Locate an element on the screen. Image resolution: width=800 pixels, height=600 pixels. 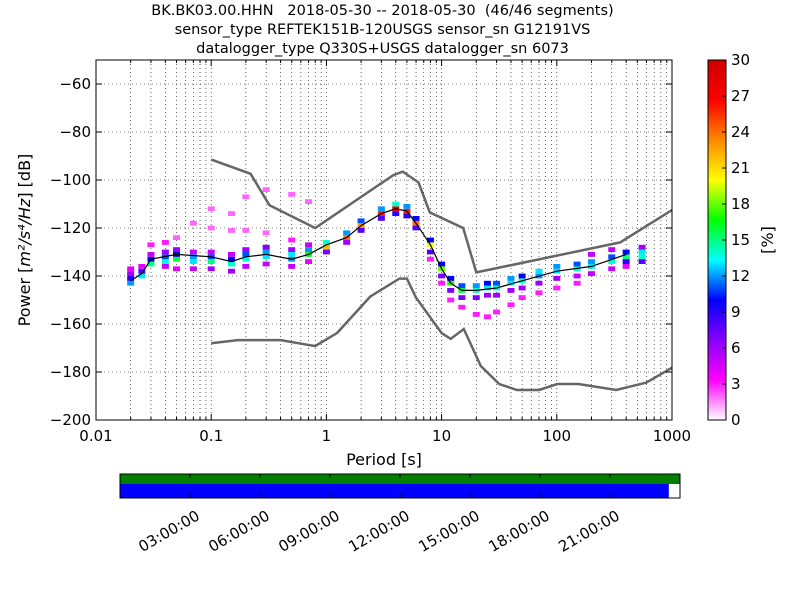
colorbar-axis: 0 3 6 9 12 15 18 21 24 27 30 is located at coordinates (736, 240).